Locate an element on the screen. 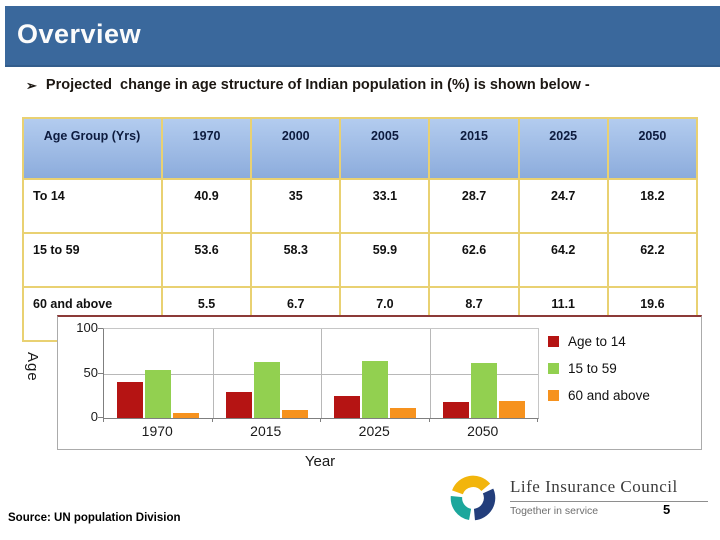  chart-x-axis-title: Year is located at coordinates (320, 461).